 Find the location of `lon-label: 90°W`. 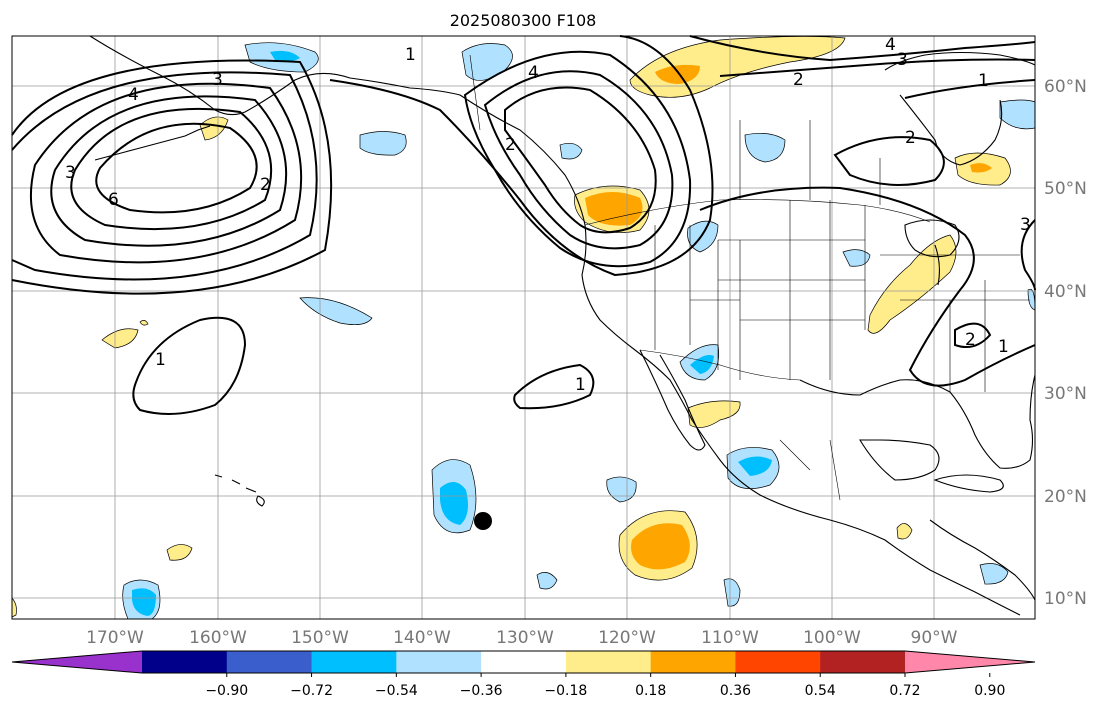

lon-label: 90°W is located at coordinates (934, 638).